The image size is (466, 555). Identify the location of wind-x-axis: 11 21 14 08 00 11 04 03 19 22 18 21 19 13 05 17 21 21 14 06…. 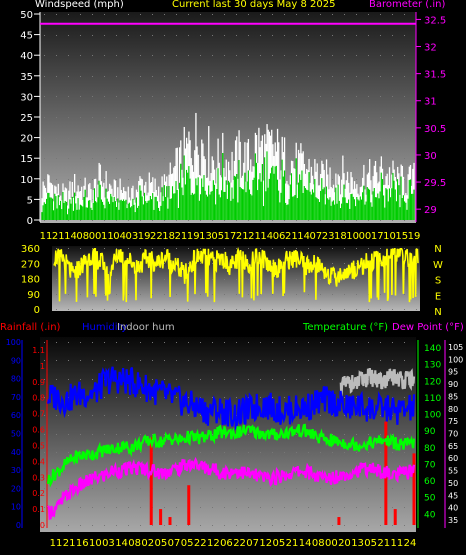
(230, 236).